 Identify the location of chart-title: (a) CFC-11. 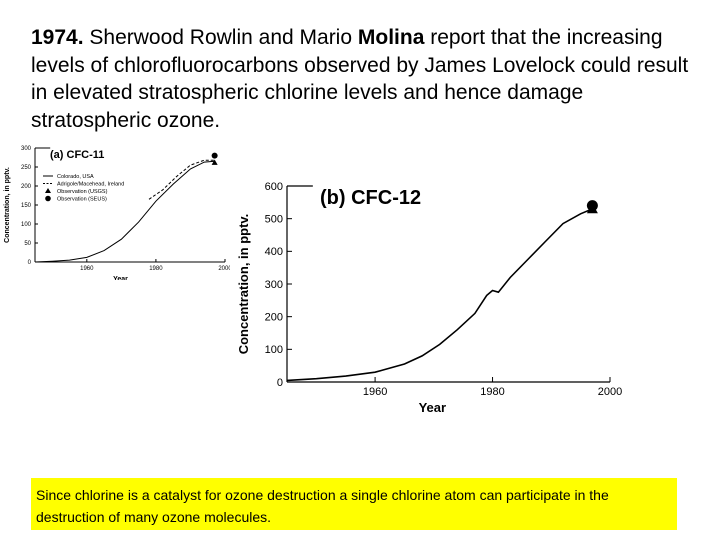
(77, 155).